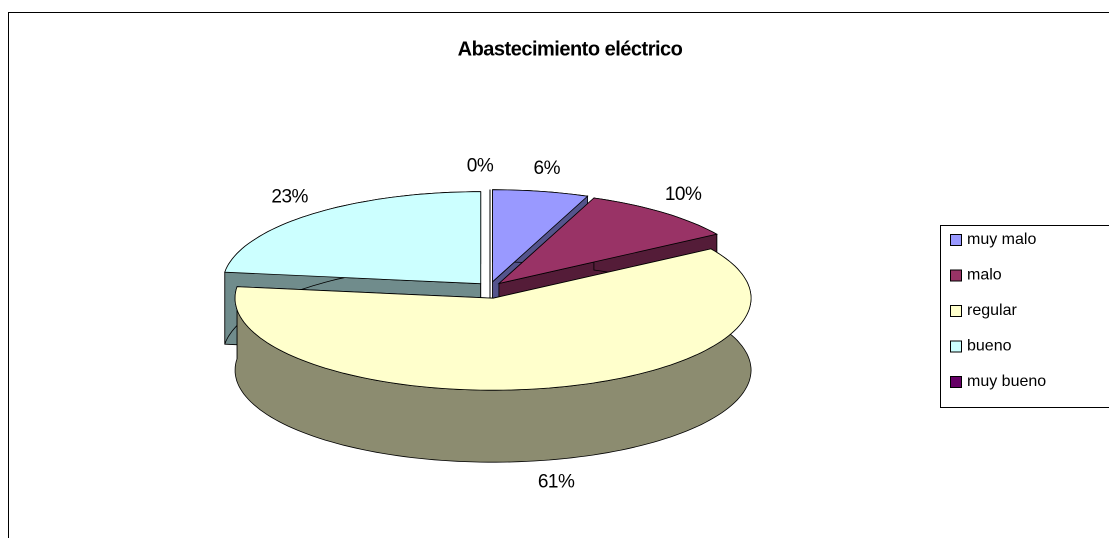  Describe the element at coordinates (984, 275) in the screenshot. I see `legend-label: malo` at that location.